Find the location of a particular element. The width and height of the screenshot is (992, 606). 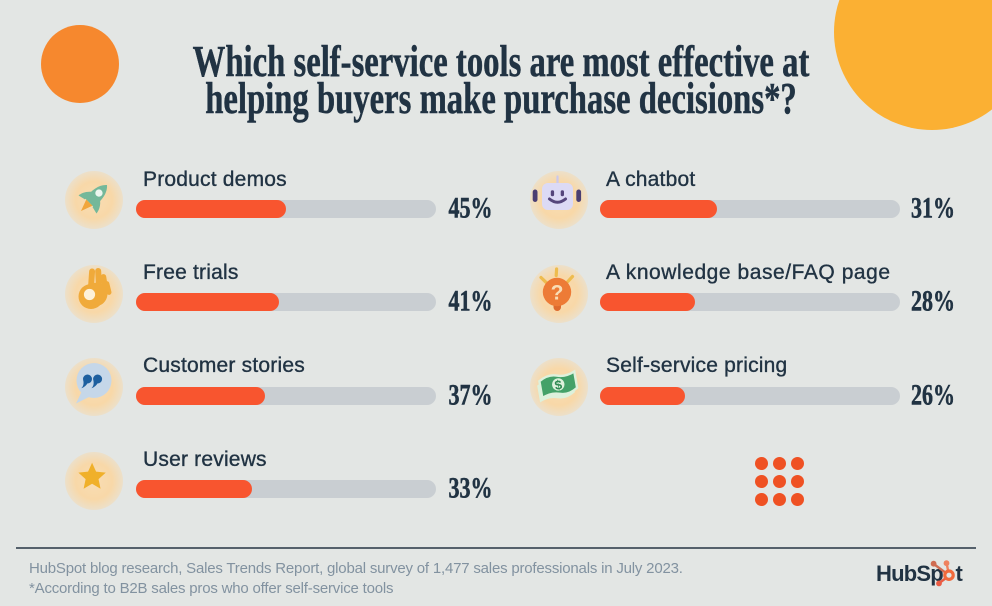

svg-text: 45% is located at coordinates (471, 207).